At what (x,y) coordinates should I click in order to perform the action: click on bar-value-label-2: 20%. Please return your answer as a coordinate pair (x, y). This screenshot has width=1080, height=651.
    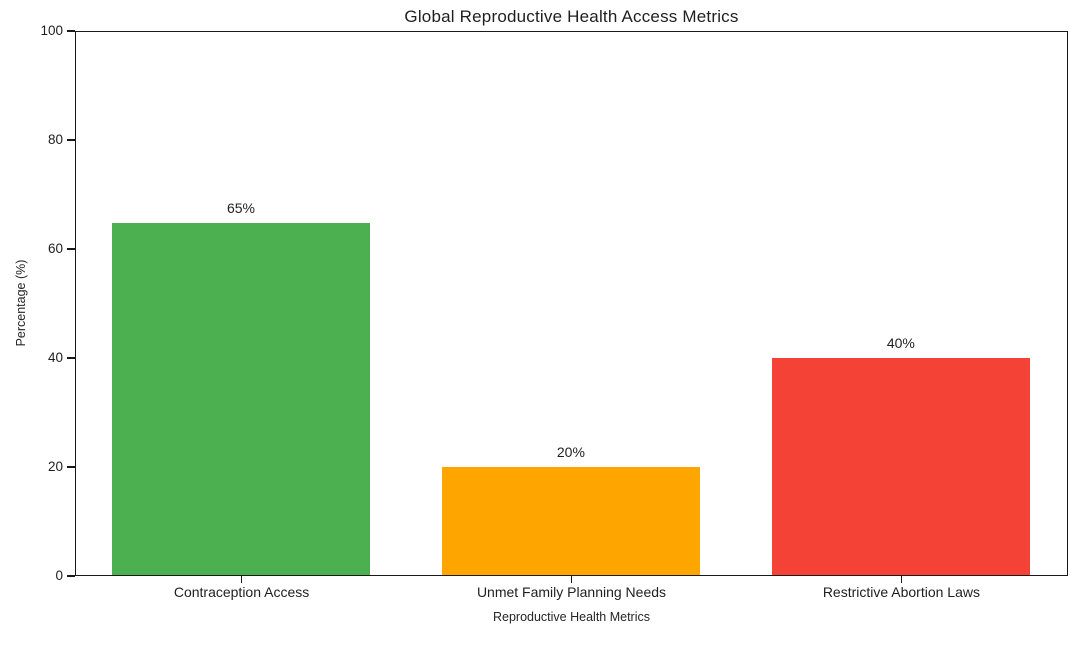
    Looking at the image, I should click on (570, 451).